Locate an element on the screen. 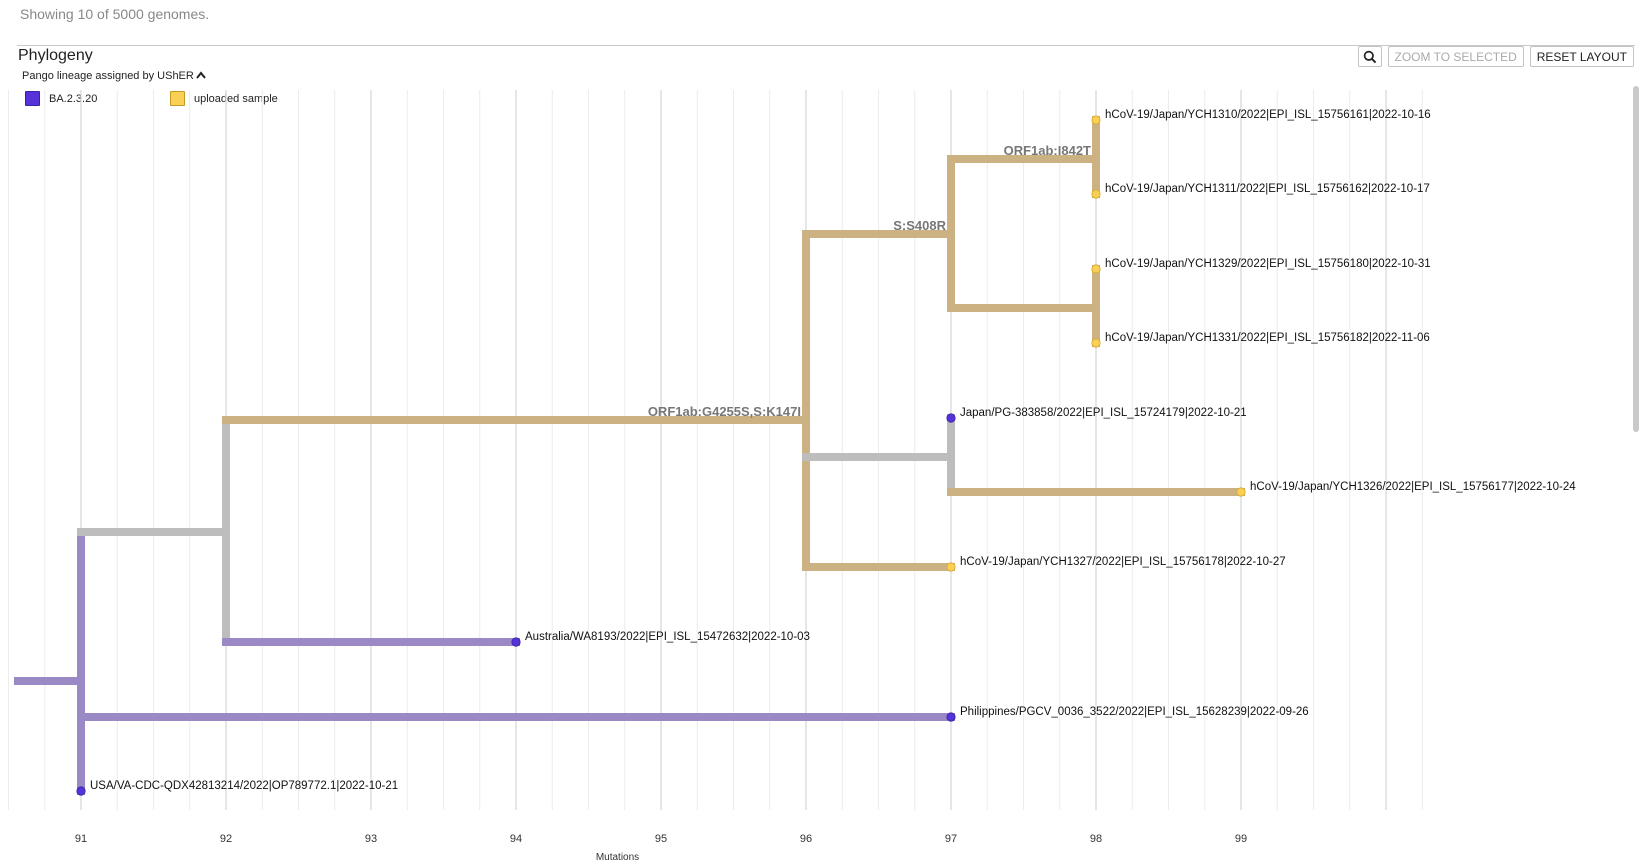 The height and width of the screenshot is (868, 1642). search-button is located at coordinates (1369, 56).